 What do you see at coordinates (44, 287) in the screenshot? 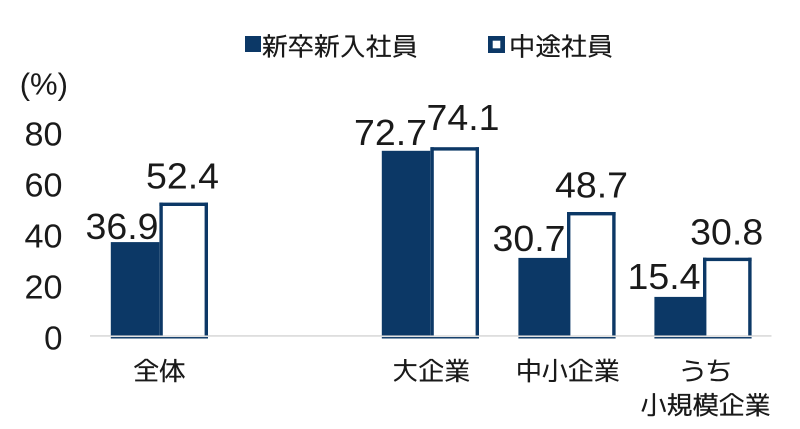
I see `svg-text: 20` at bounding box center [44, 287].